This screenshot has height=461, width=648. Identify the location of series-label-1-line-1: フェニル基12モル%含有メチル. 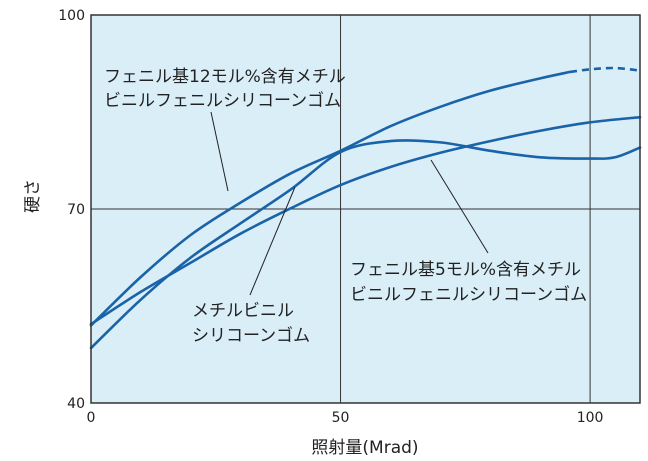
(225, 77).